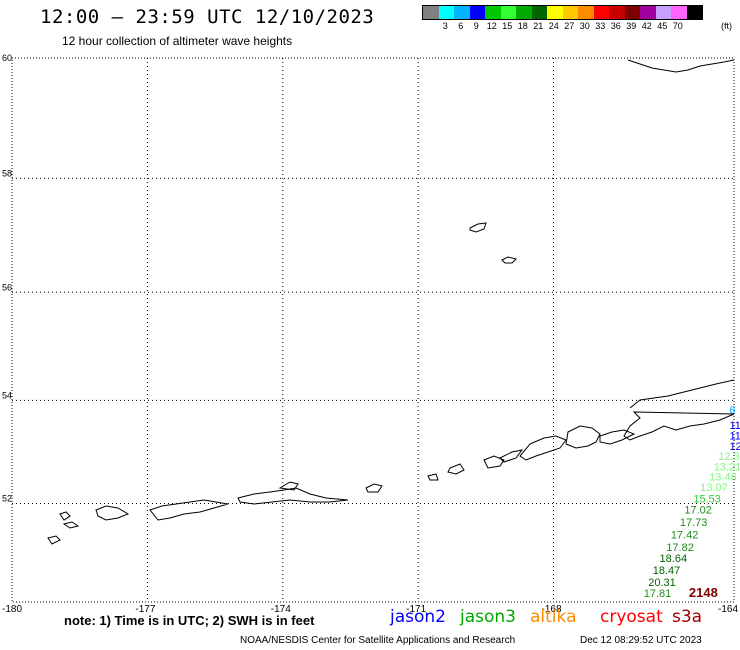 The height and width of the screenshot is (650, 740). Describe the element at coordinates (7, 58) in the screenshot. I see `lat-tick-label: 60` at that location.